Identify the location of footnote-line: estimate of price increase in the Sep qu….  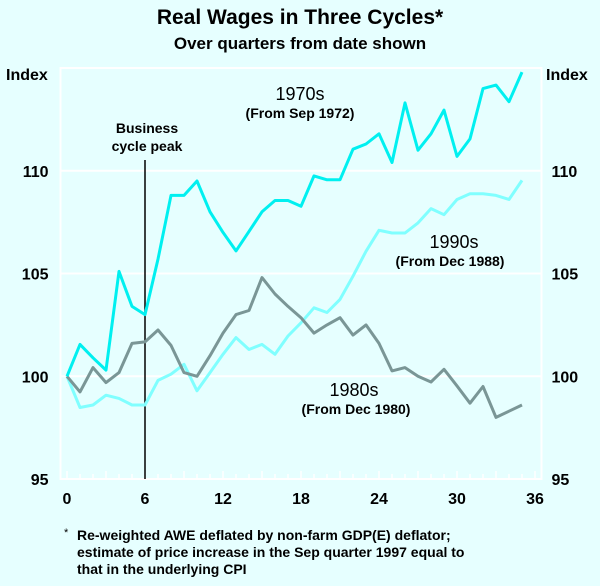
(271, 552).